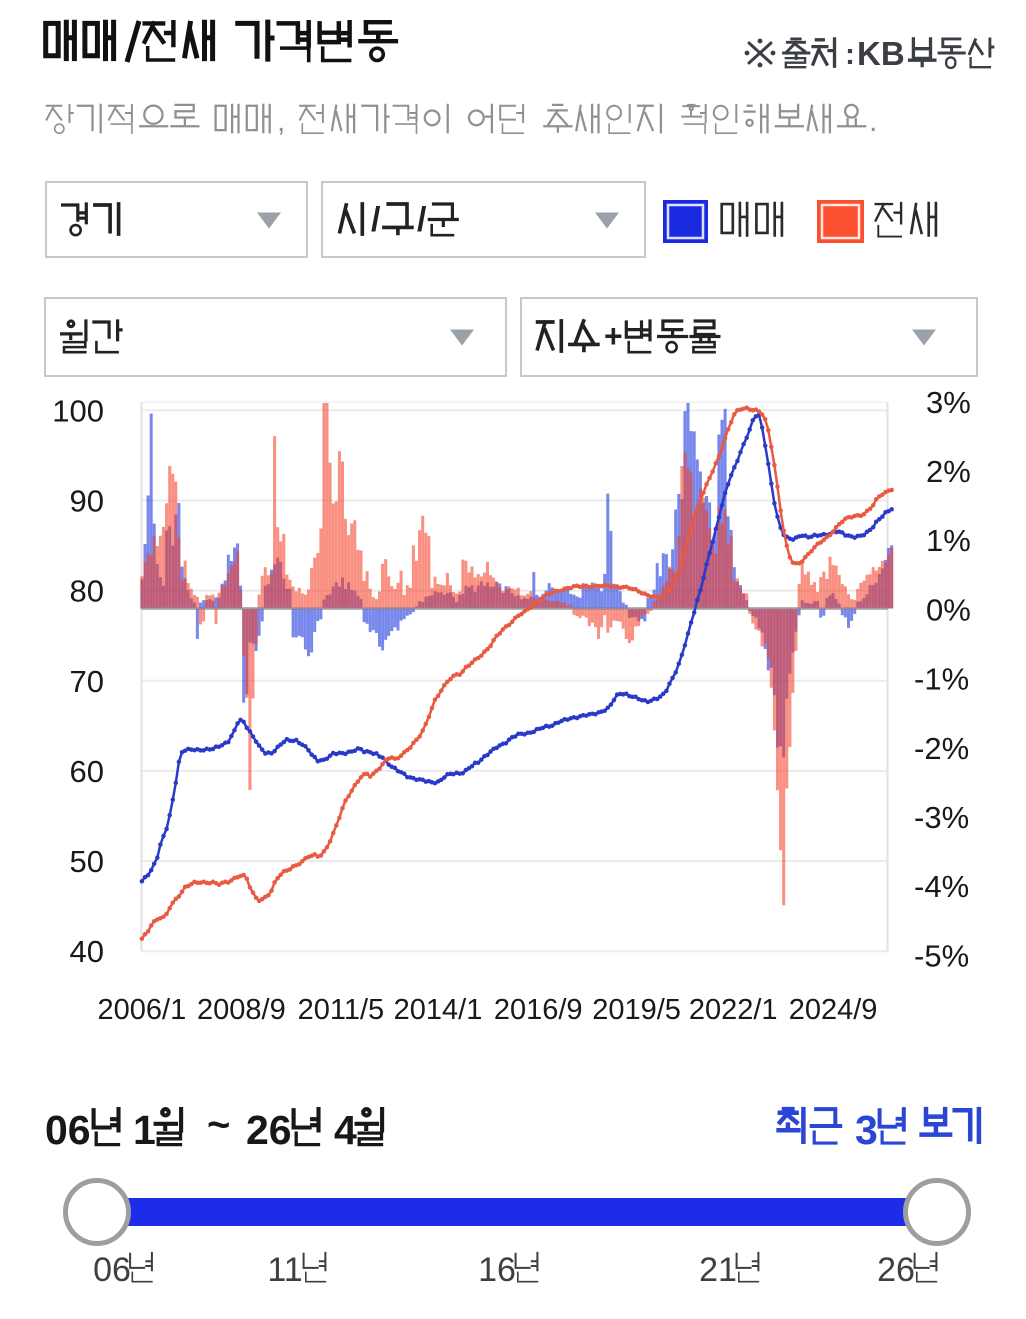 This screenshot has height=1319, width=1026. What do you see at coordinates (948, 471) in the screenshot?
I see `svg-text: 2%` at bounding box center [948, 471].